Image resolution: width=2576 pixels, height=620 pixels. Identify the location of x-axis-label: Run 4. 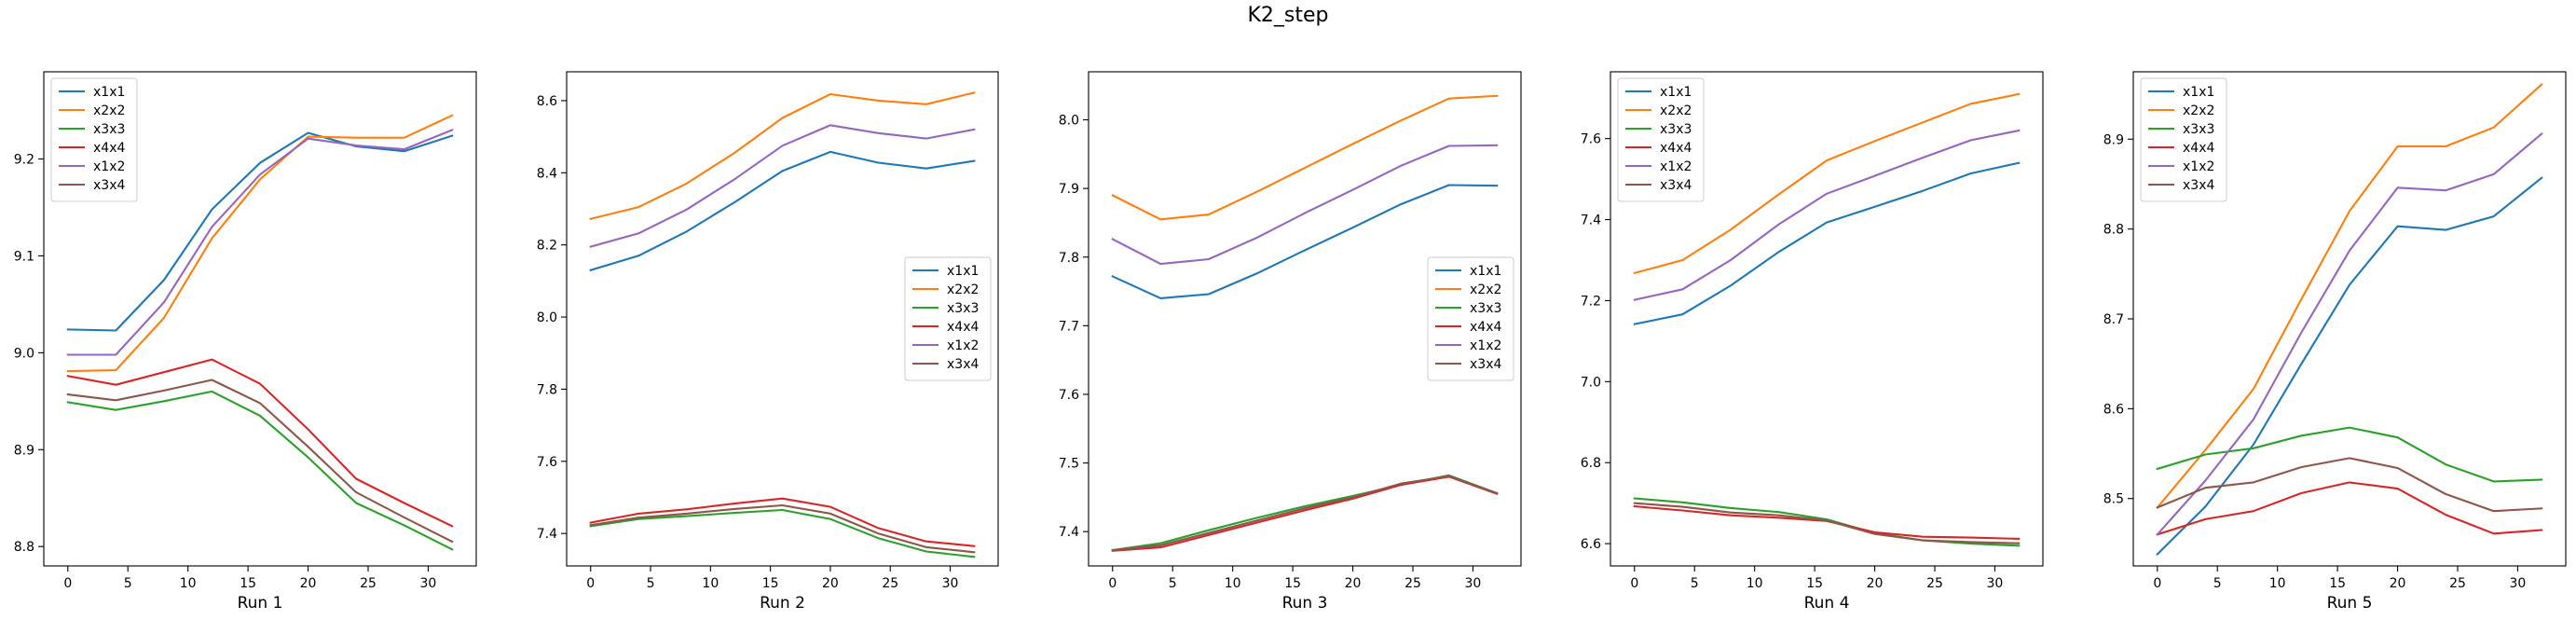
(1827, 603).